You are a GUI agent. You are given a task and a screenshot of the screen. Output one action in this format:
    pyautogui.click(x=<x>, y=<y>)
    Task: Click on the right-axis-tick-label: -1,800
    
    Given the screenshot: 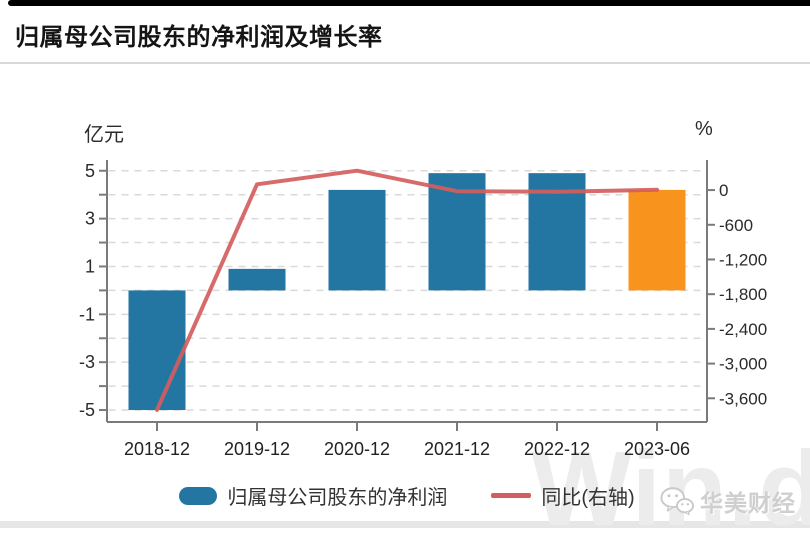 What is the action you would take?
    pyautogui.click(x=743, y=294)
    